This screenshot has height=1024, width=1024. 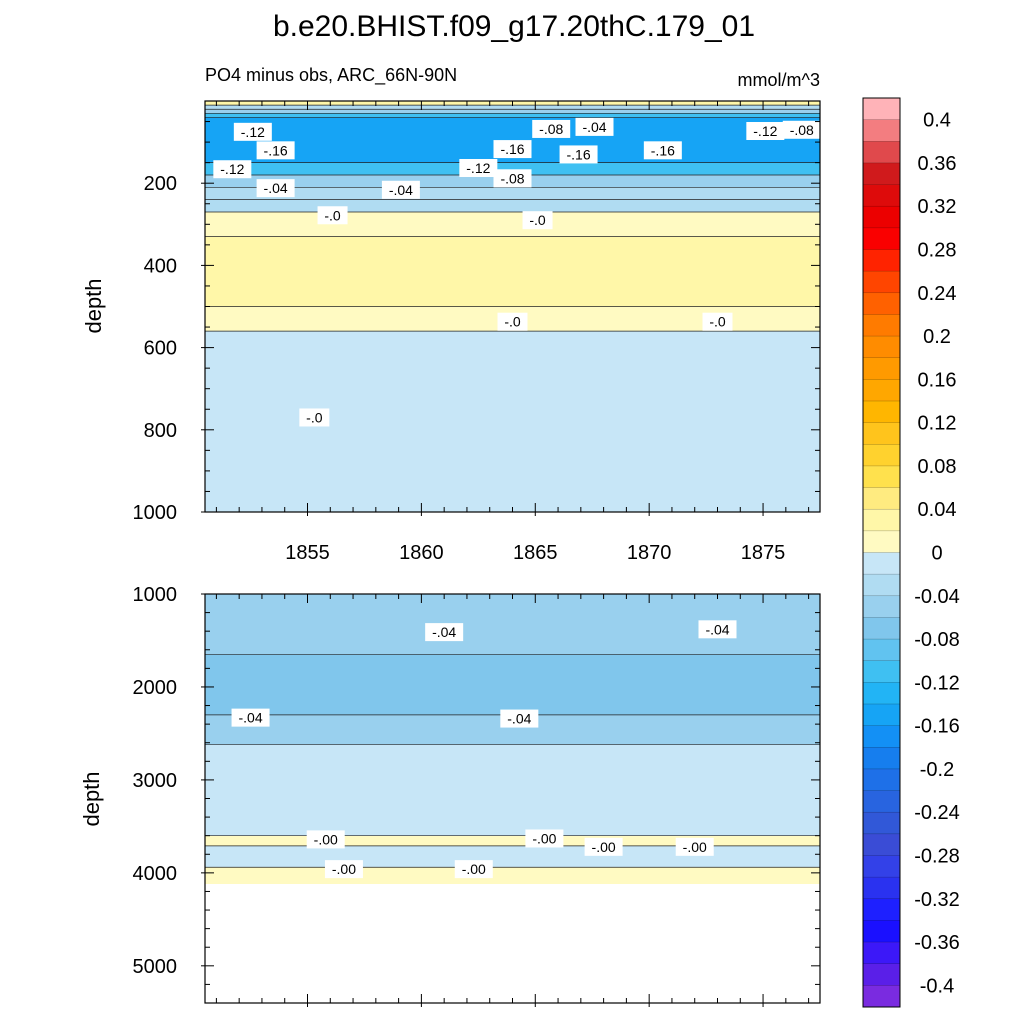 What do you see at coordinates (155, 688) in the screenshot?
I see `y-tick-label: 2000` at bounding box center [155, 688].